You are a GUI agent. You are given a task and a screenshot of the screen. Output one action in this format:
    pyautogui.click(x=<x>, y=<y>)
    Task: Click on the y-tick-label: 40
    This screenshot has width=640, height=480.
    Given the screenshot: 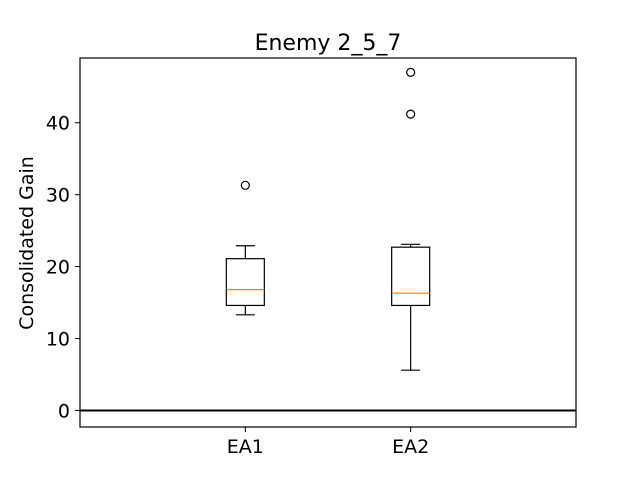 What is the action you would take?
    pyautogui.click(x=58, y=124)
    